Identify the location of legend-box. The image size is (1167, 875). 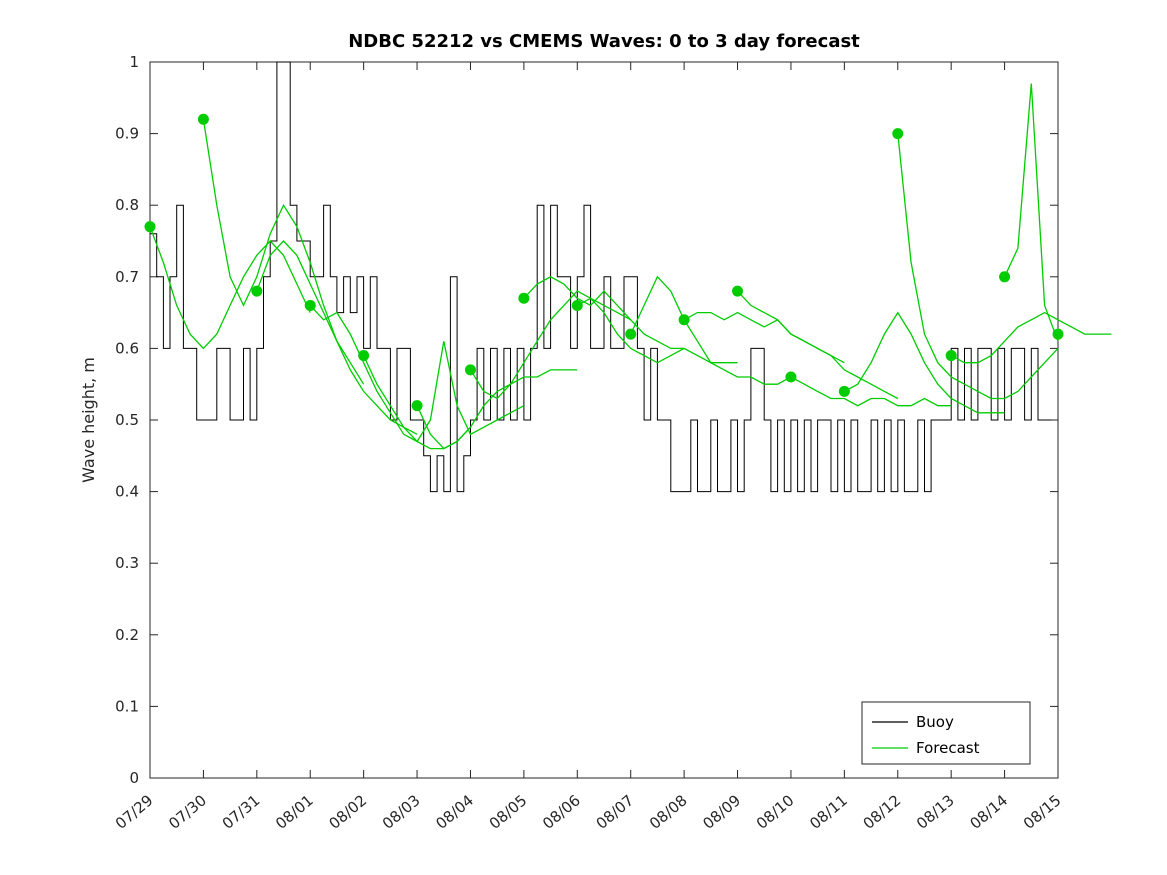
(946, 733).